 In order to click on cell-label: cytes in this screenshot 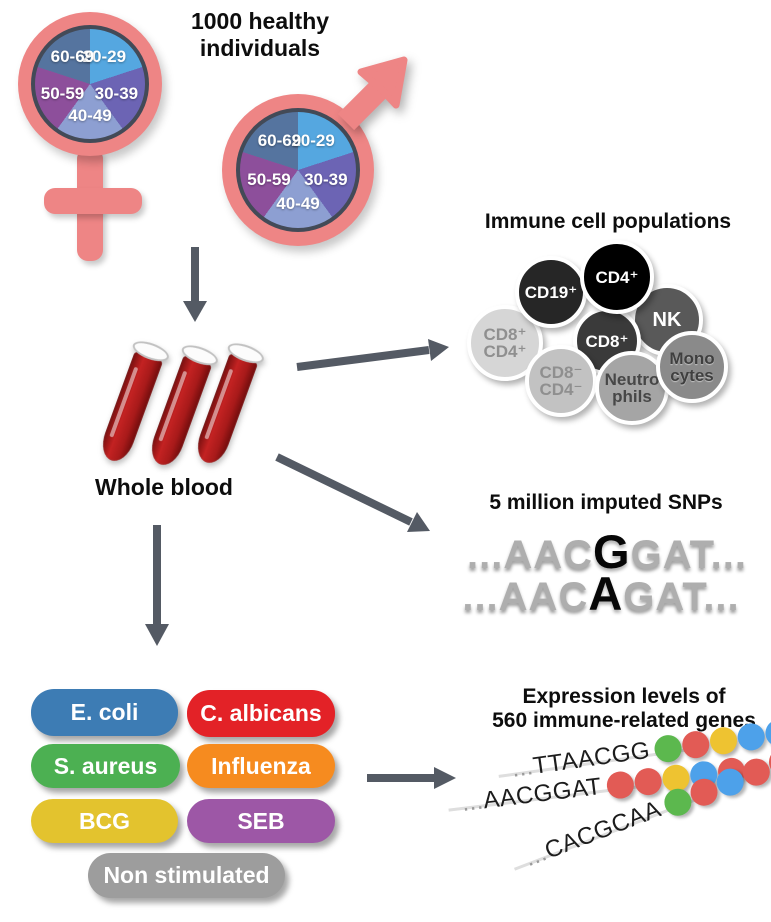, I will do `click(692, 375)`.